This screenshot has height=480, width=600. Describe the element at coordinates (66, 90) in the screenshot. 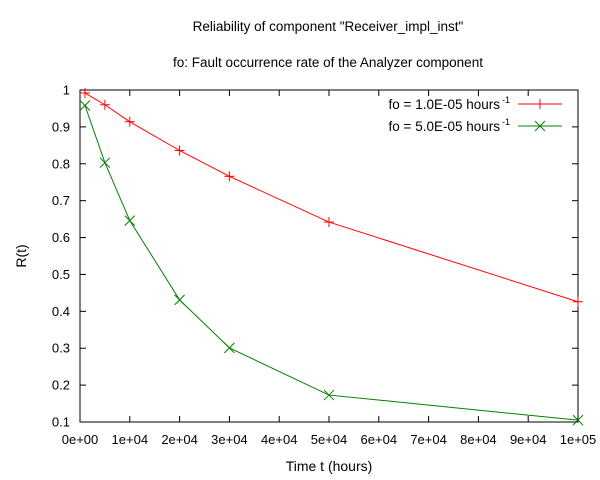

I see `y-tick-label: 1` at that location.